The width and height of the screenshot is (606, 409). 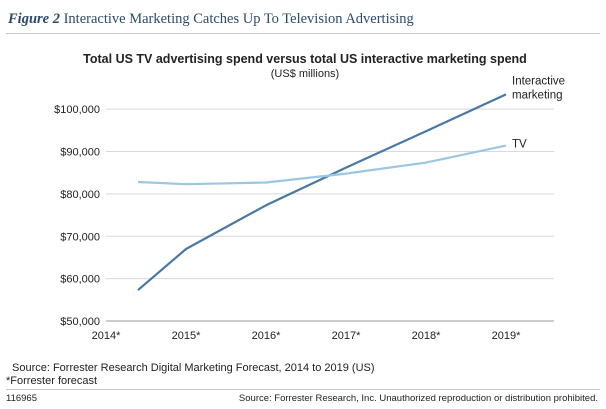 I want to click on x-axis-tick-labels: 2014* 2015* 2016* 2017* 2018* 2019*, so click(x=306, y=336).